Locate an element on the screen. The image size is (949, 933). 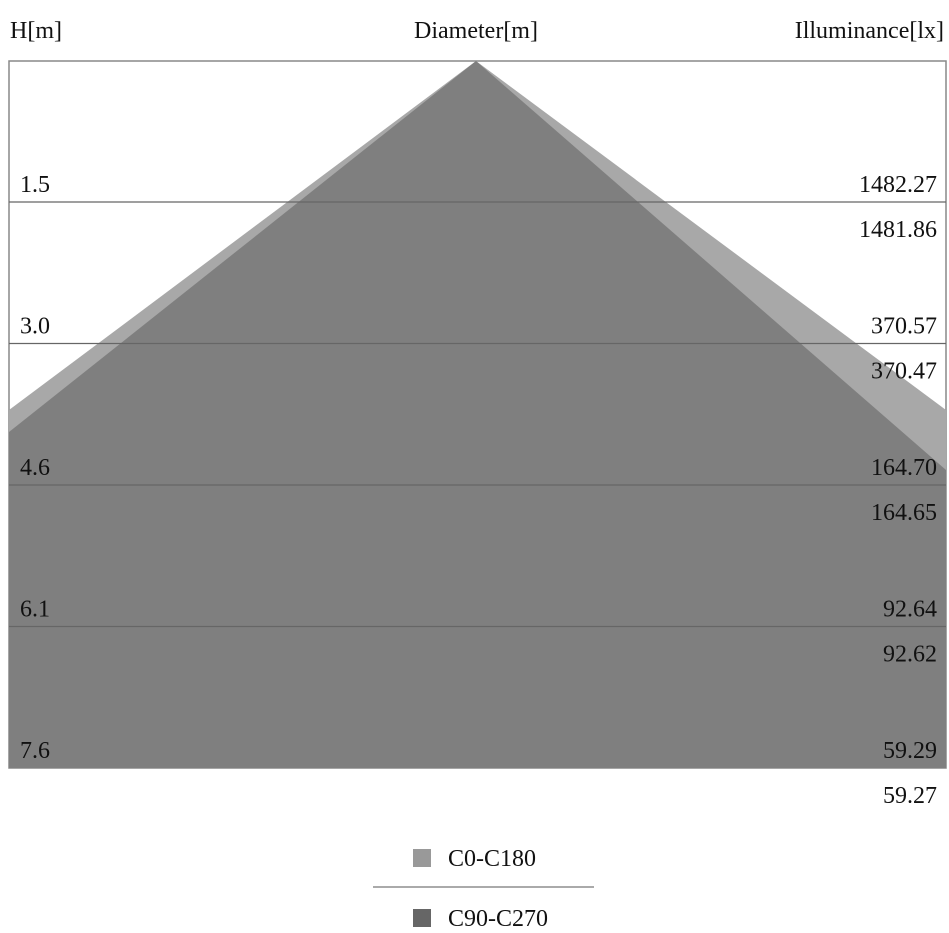
illuminance-c0: 59.29 is located at coordinates (910, 751).